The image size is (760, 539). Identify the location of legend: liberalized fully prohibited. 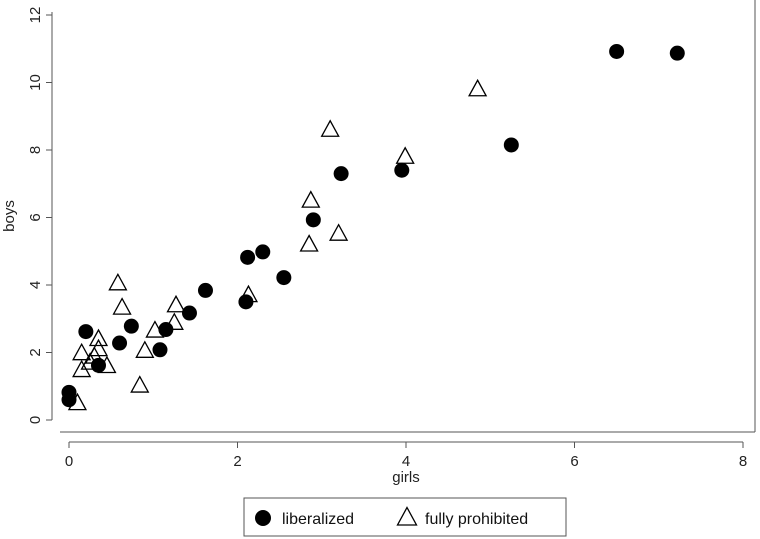
(405, 517).